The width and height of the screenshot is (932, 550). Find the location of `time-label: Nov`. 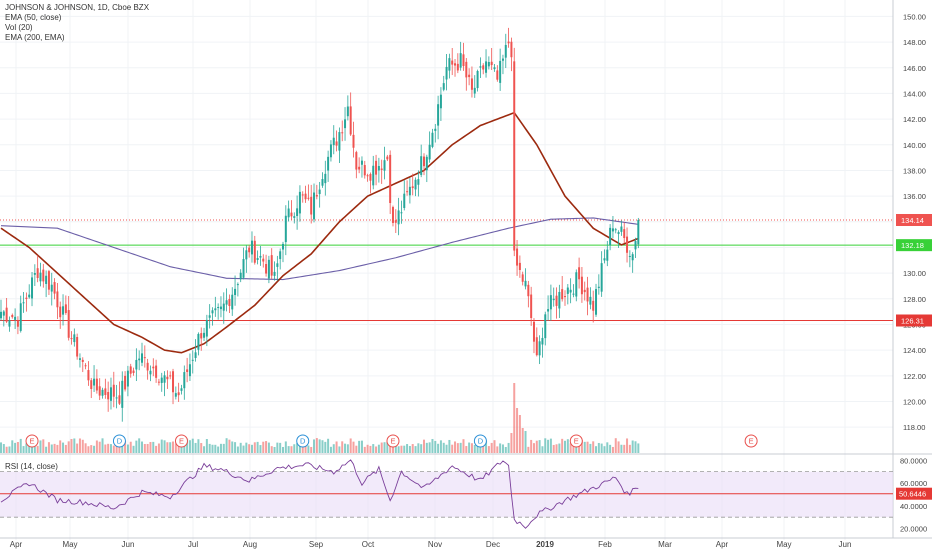

time-label: Nov is located at coordinates (435, 544).